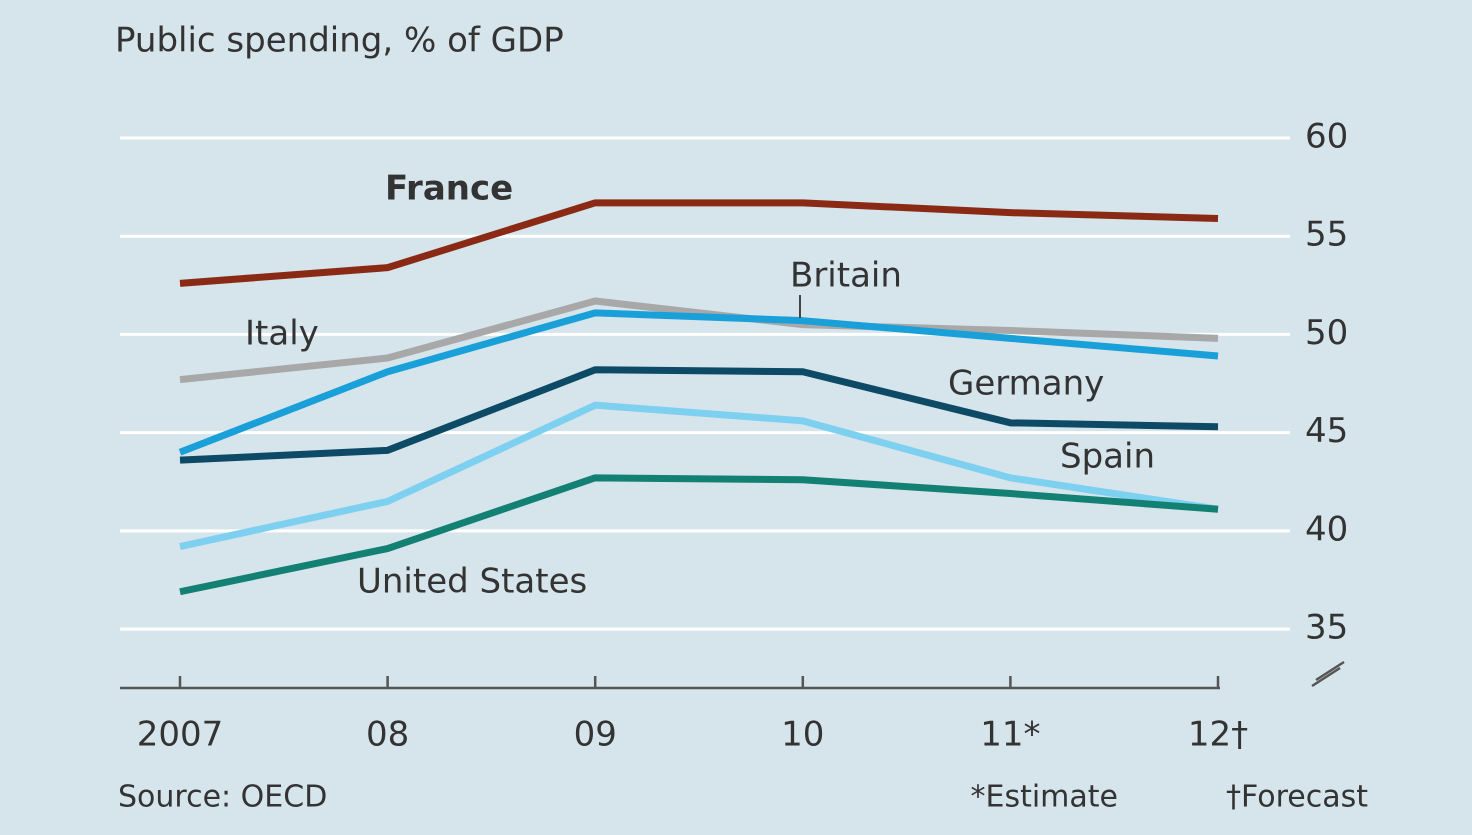  Describe the element at coordinates (1326, 431) in the screenshot. I see `y-tick-label: 45` at that location.